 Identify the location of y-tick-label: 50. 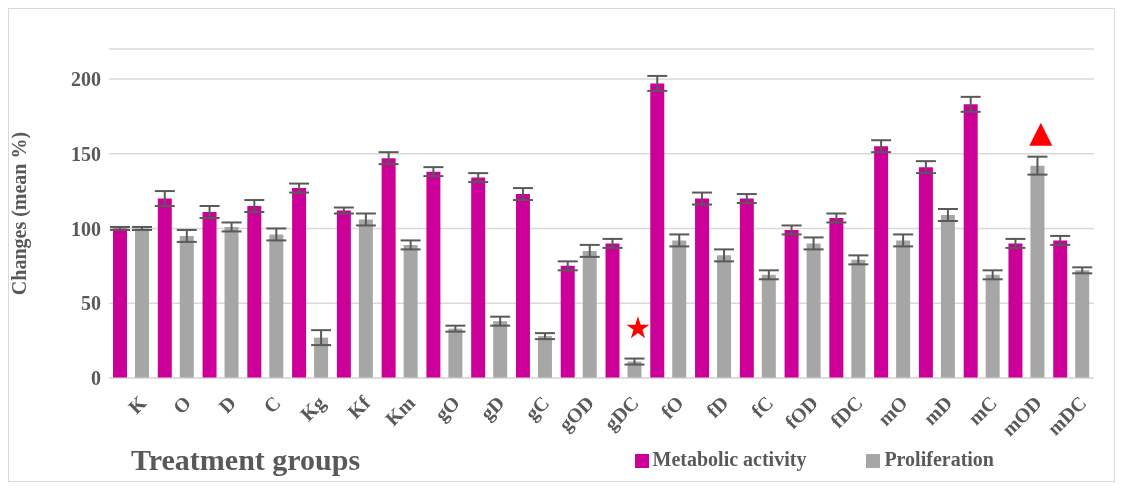
(91, 303).